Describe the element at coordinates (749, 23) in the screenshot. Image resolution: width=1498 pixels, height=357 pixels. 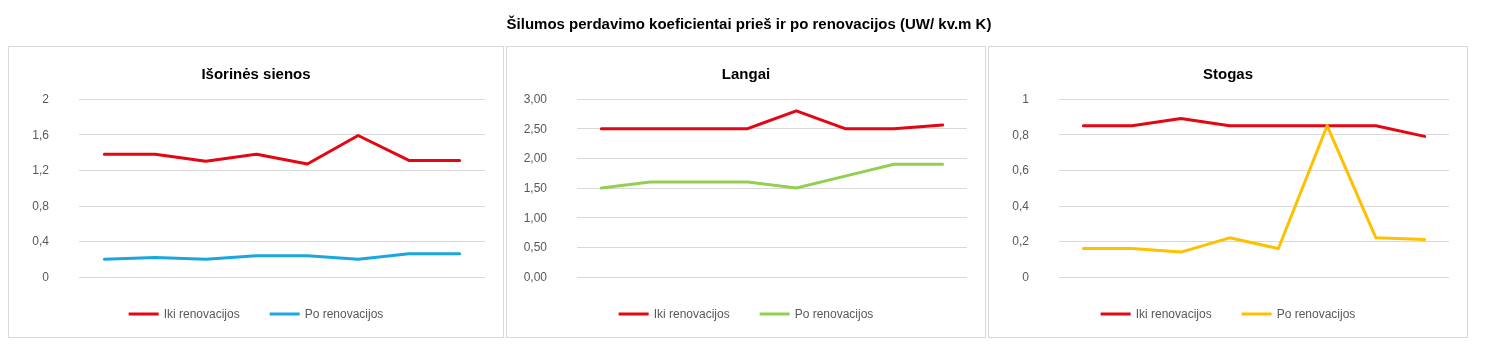
I see `text: Šilumos perdavimo koeficientai prieš ir po renovacijos (UW/ kv.m K)` at that location.